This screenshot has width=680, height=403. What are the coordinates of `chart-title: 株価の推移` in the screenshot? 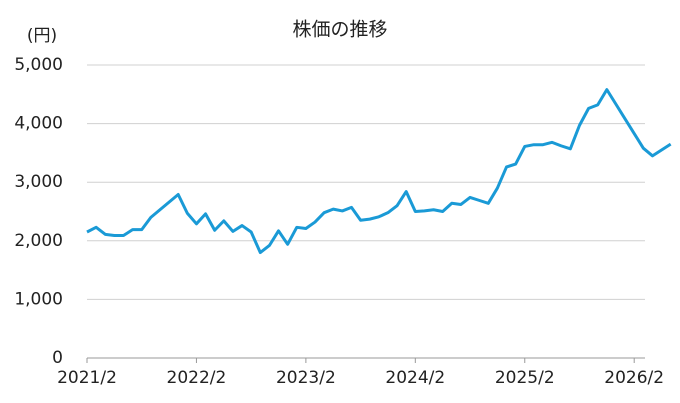 It's located at (339, 30).